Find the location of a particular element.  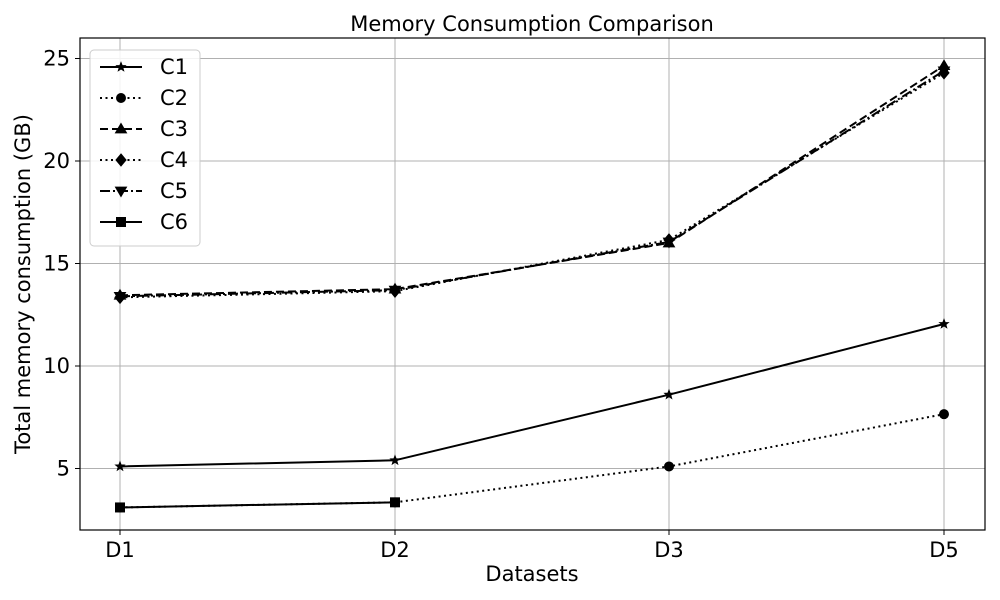

x-axis-label: Datasets is located at coordinates (531, 574).